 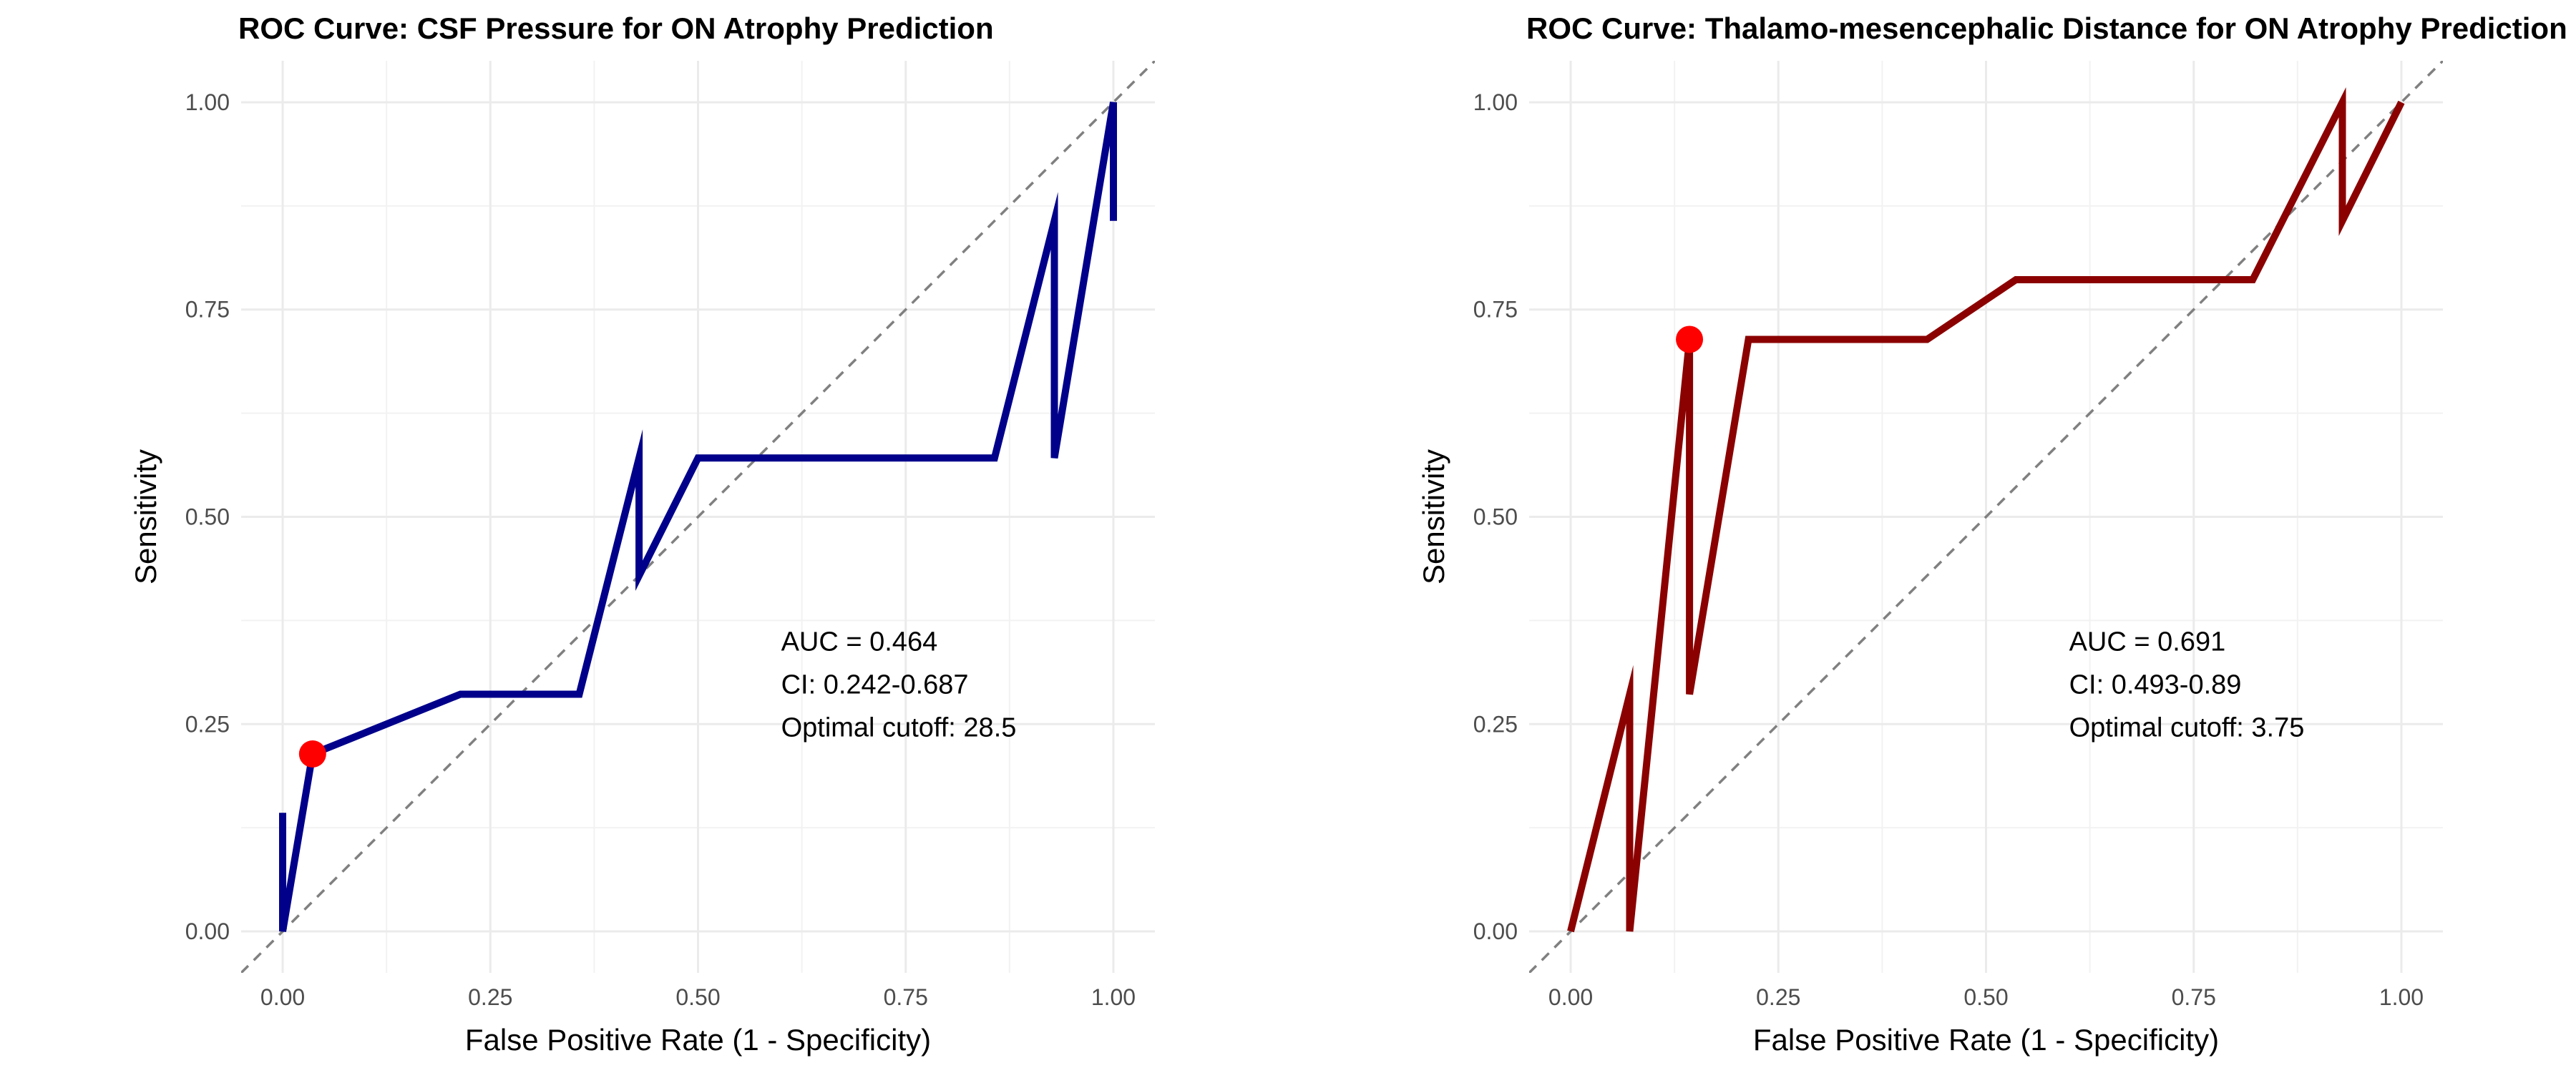 I want to click on annotation-text: CI: 0.493-0.89, so click(x=2155, y=685).